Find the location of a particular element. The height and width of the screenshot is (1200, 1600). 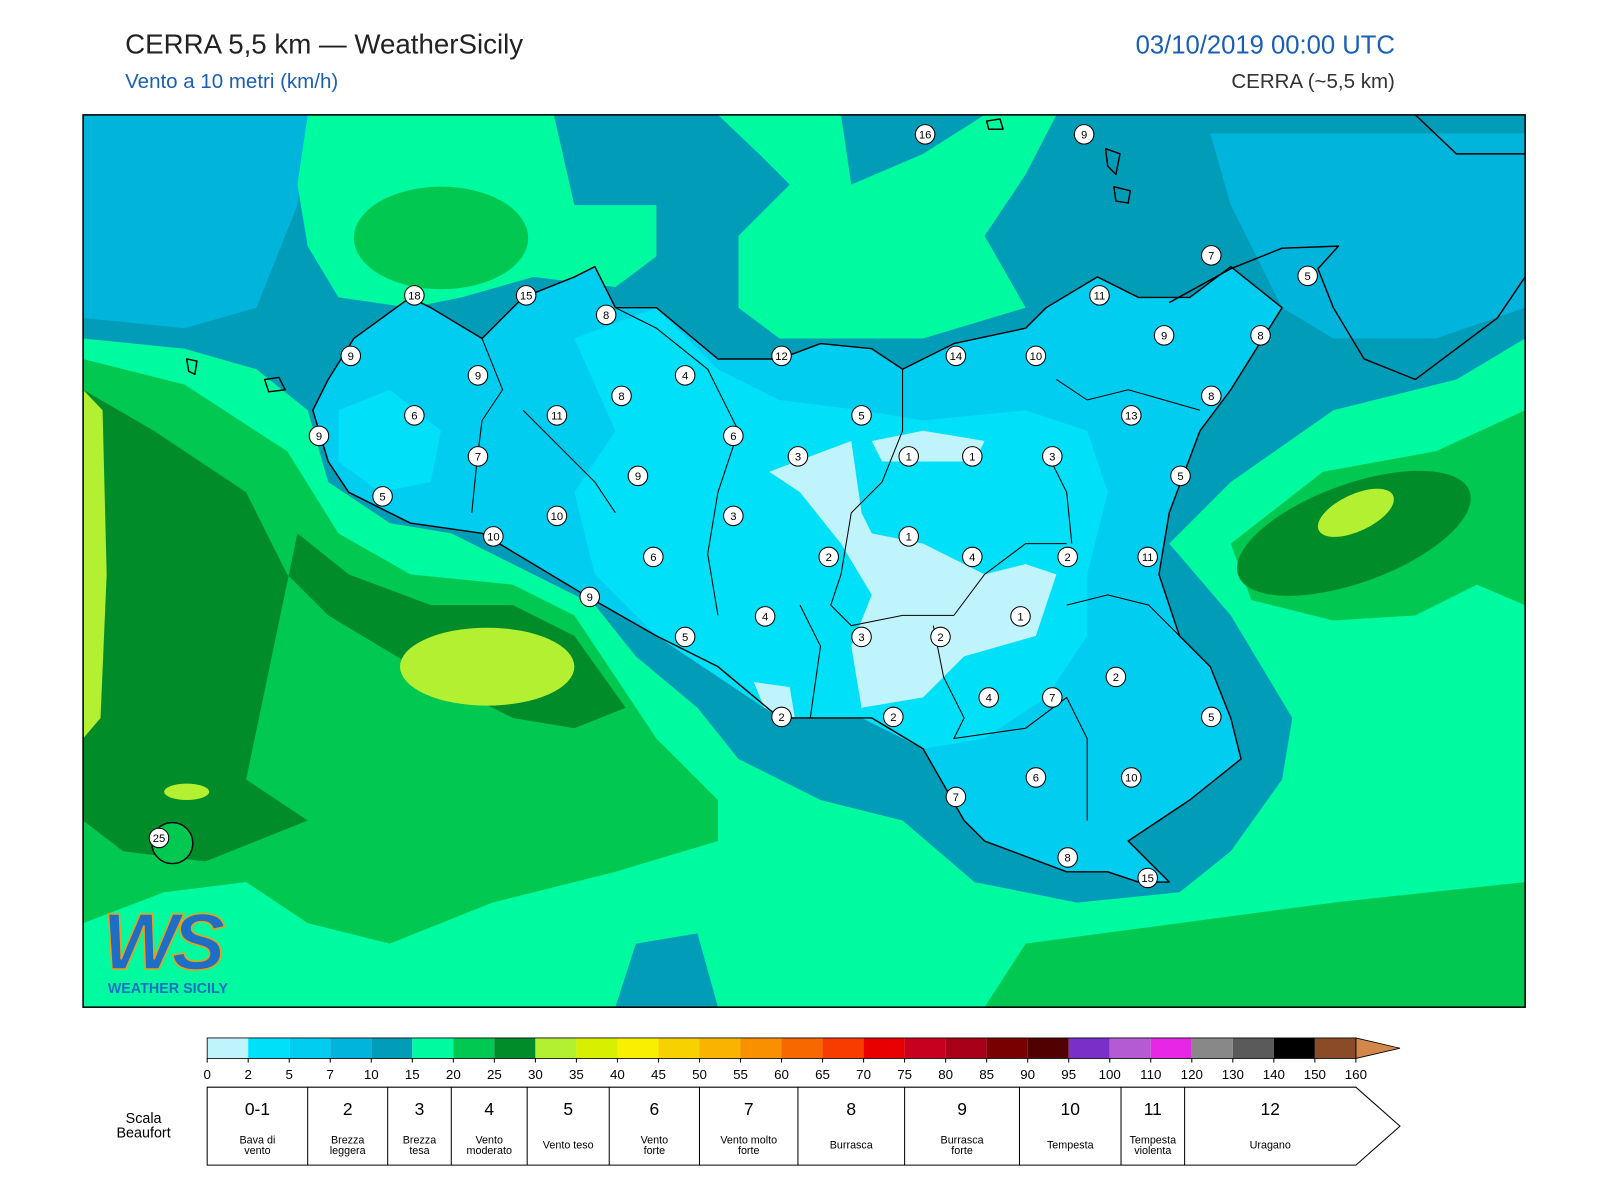

field-teal is located at coordinates (666, 970).